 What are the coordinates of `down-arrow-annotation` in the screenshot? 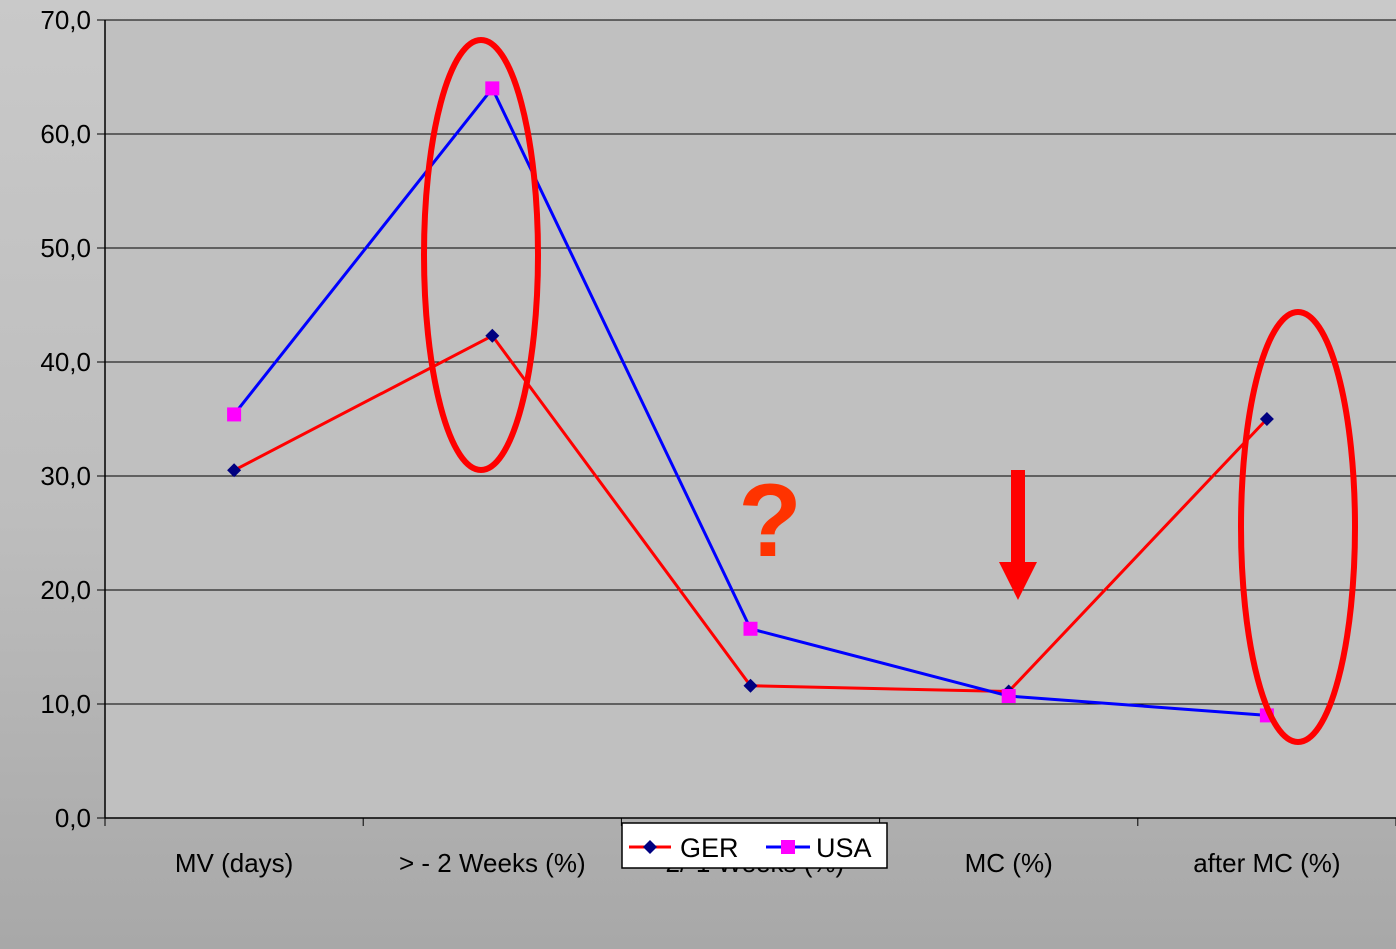 It's located at (1018, 535).